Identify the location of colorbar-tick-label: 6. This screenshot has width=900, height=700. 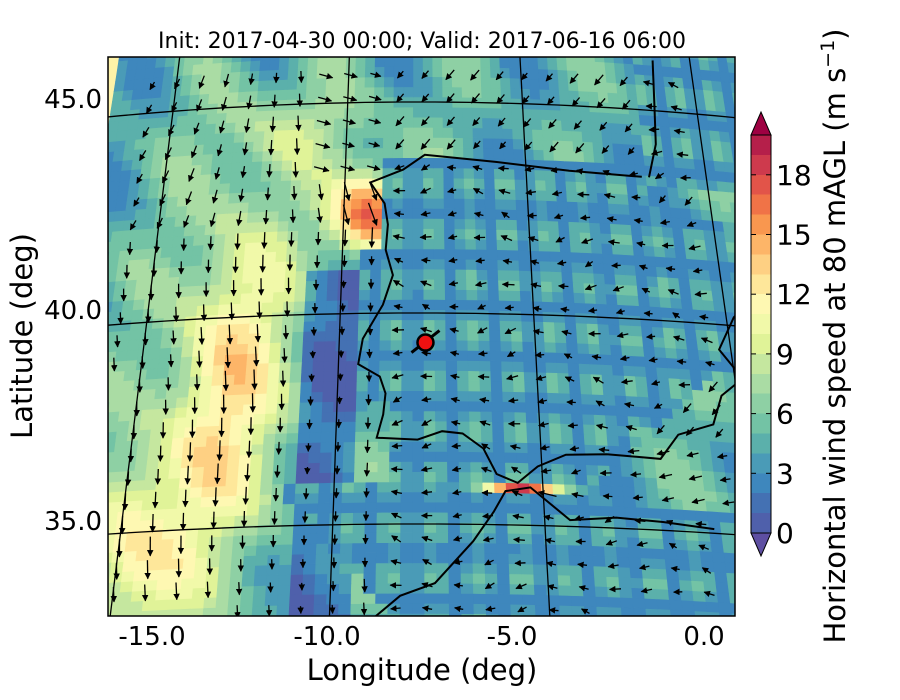
(785, 414).